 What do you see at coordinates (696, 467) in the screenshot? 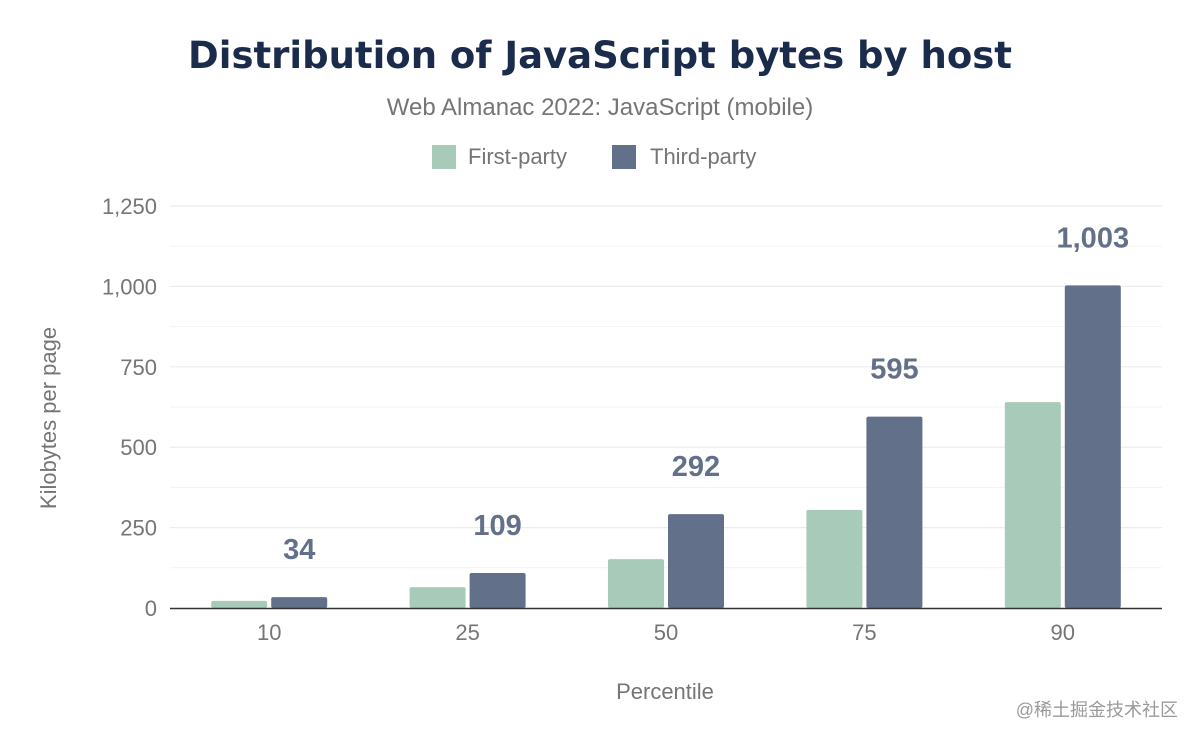
I see `data-label-50: 292` at bounding box center [696, 467].